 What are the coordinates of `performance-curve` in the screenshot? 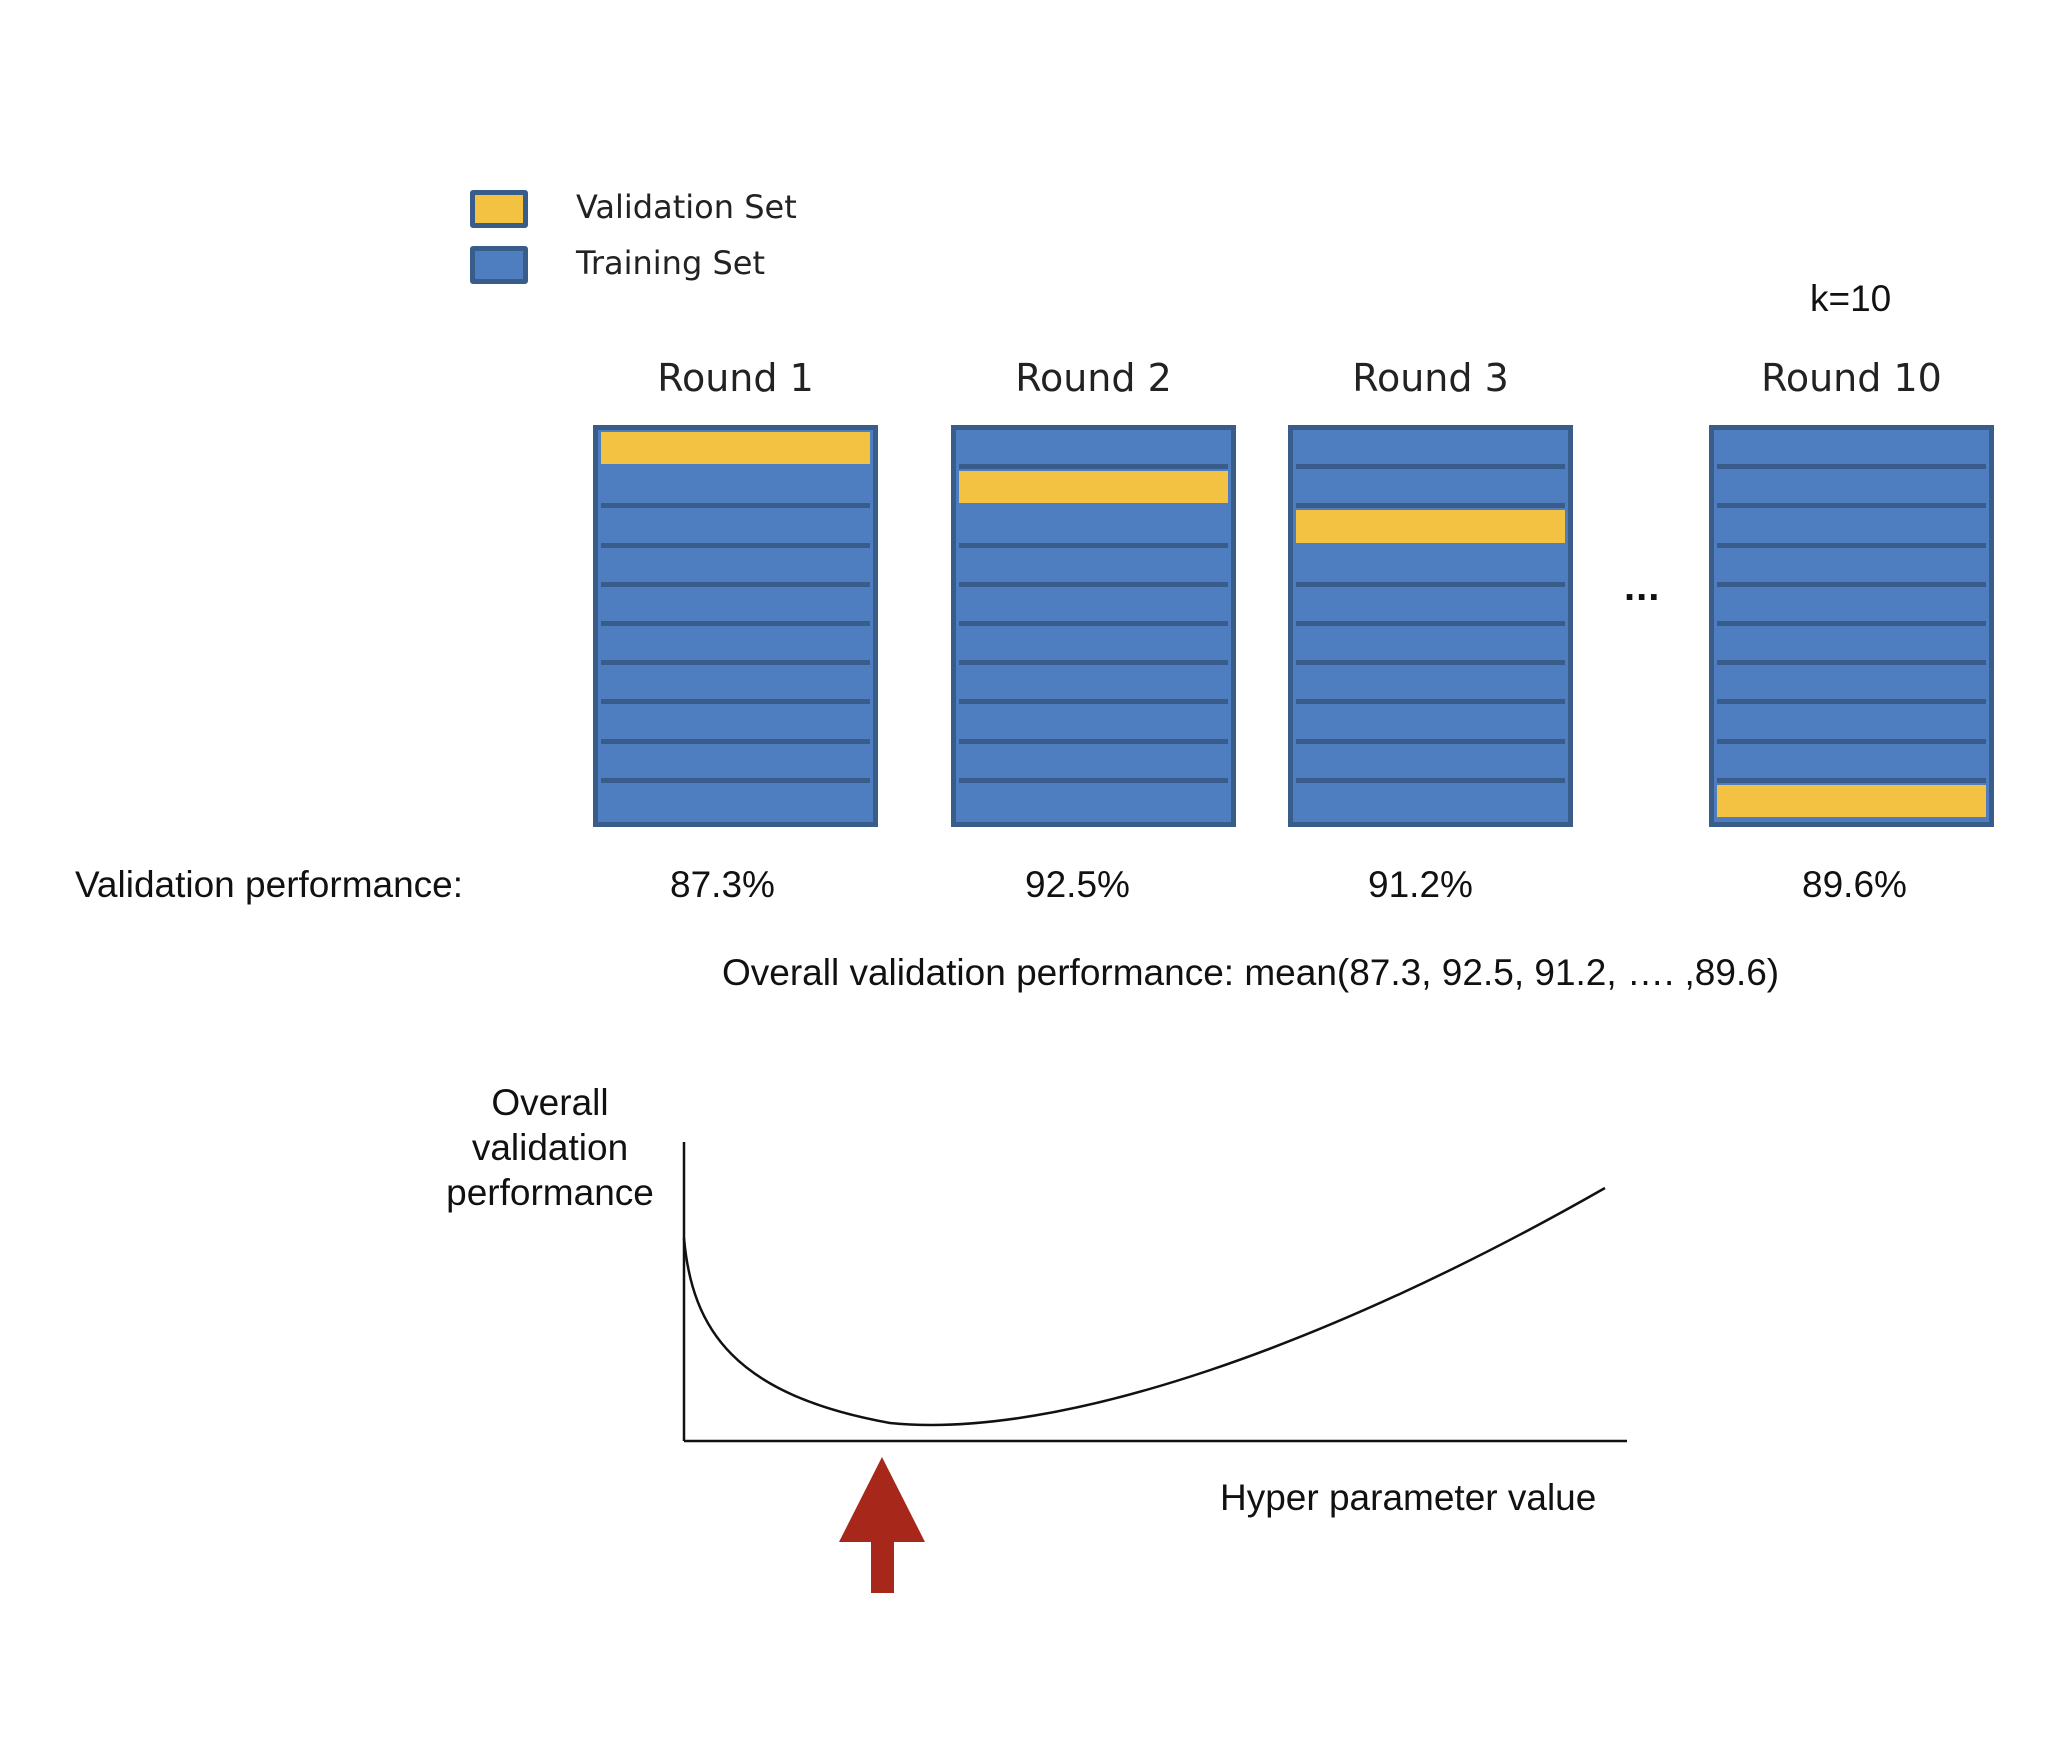 It's located at (1144, 1306).